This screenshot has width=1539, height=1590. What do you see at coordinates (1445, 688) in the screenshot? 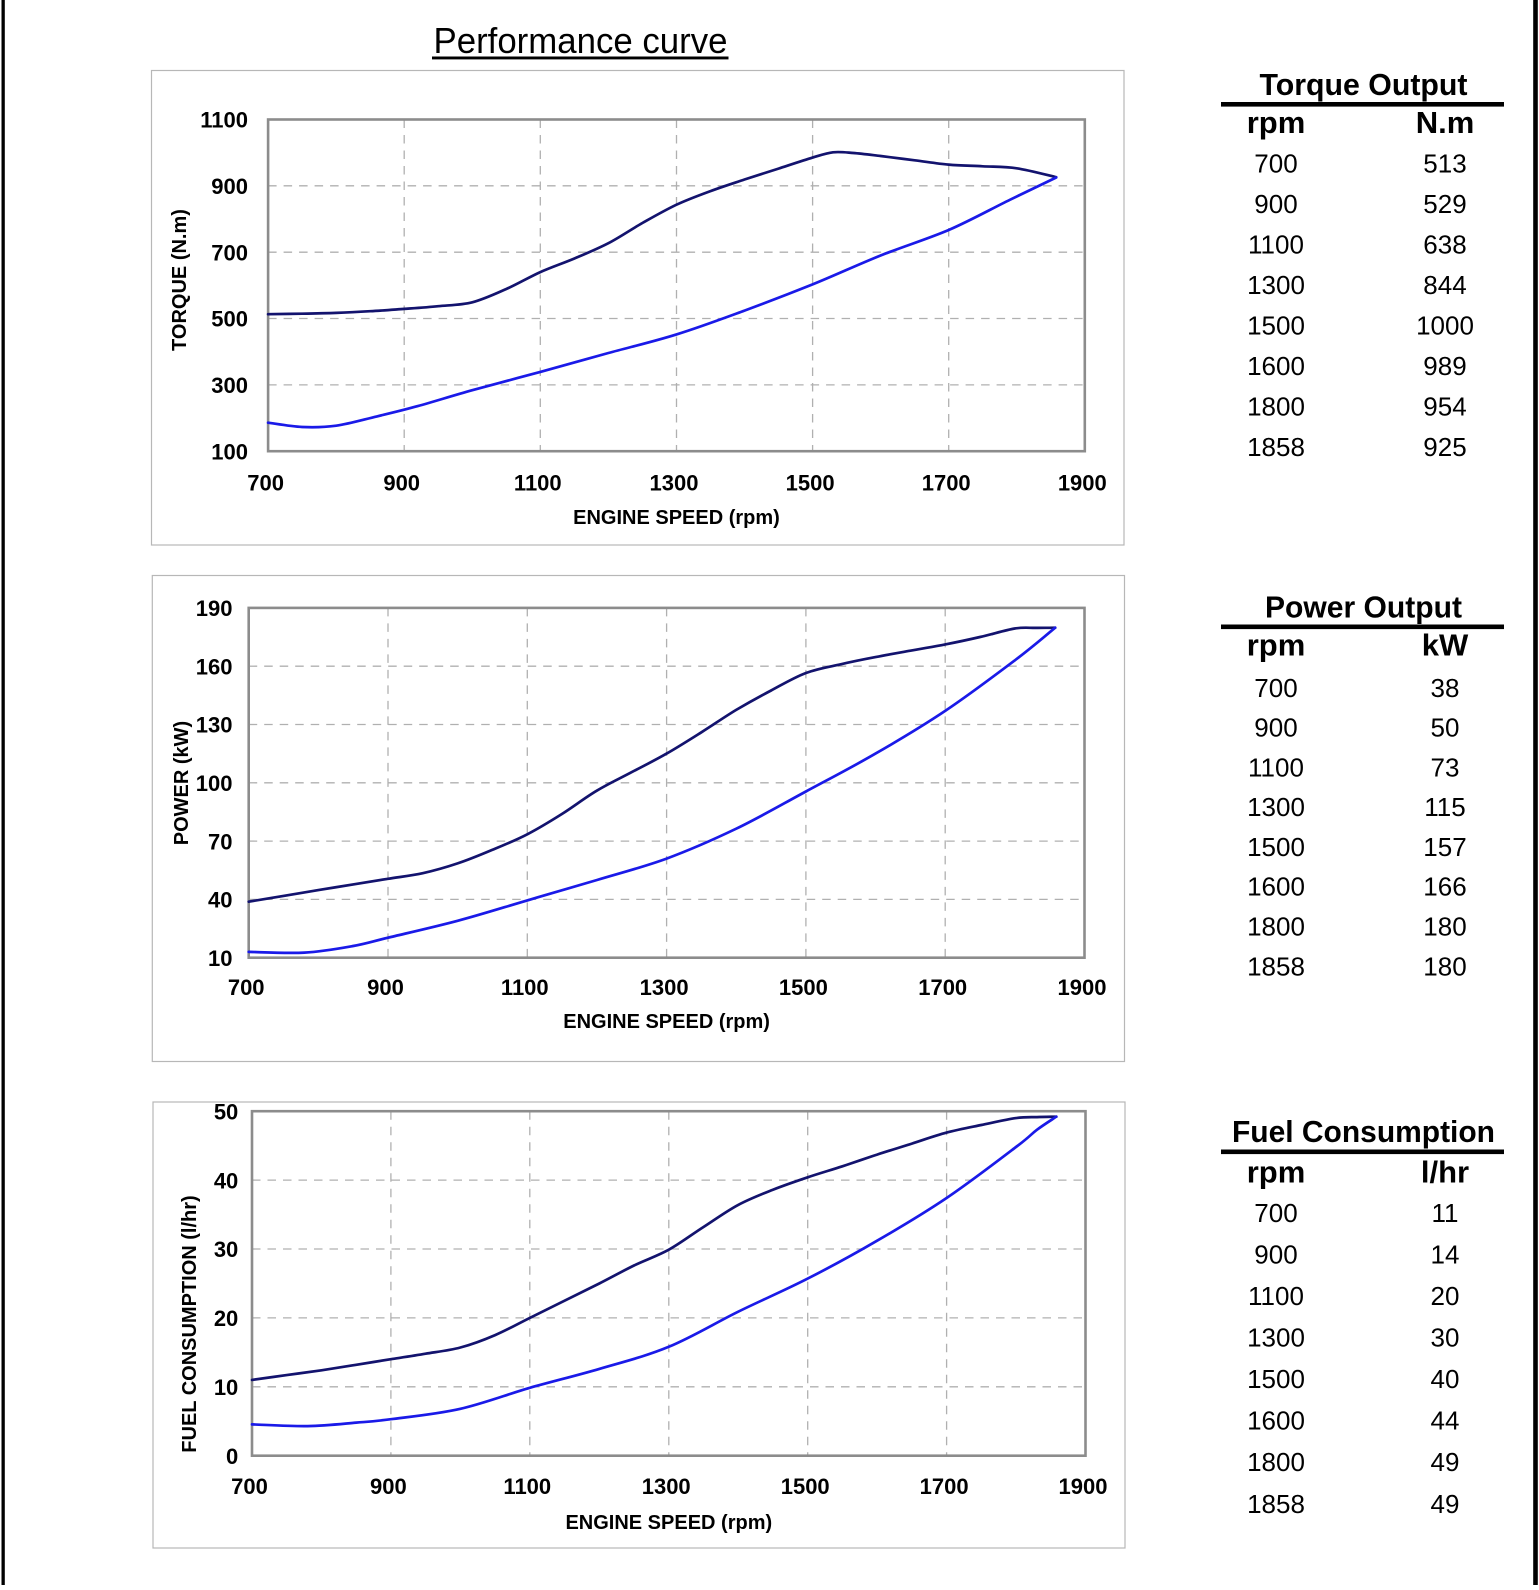
I see `svg-text: 38` at bounding box center [1445, 688].